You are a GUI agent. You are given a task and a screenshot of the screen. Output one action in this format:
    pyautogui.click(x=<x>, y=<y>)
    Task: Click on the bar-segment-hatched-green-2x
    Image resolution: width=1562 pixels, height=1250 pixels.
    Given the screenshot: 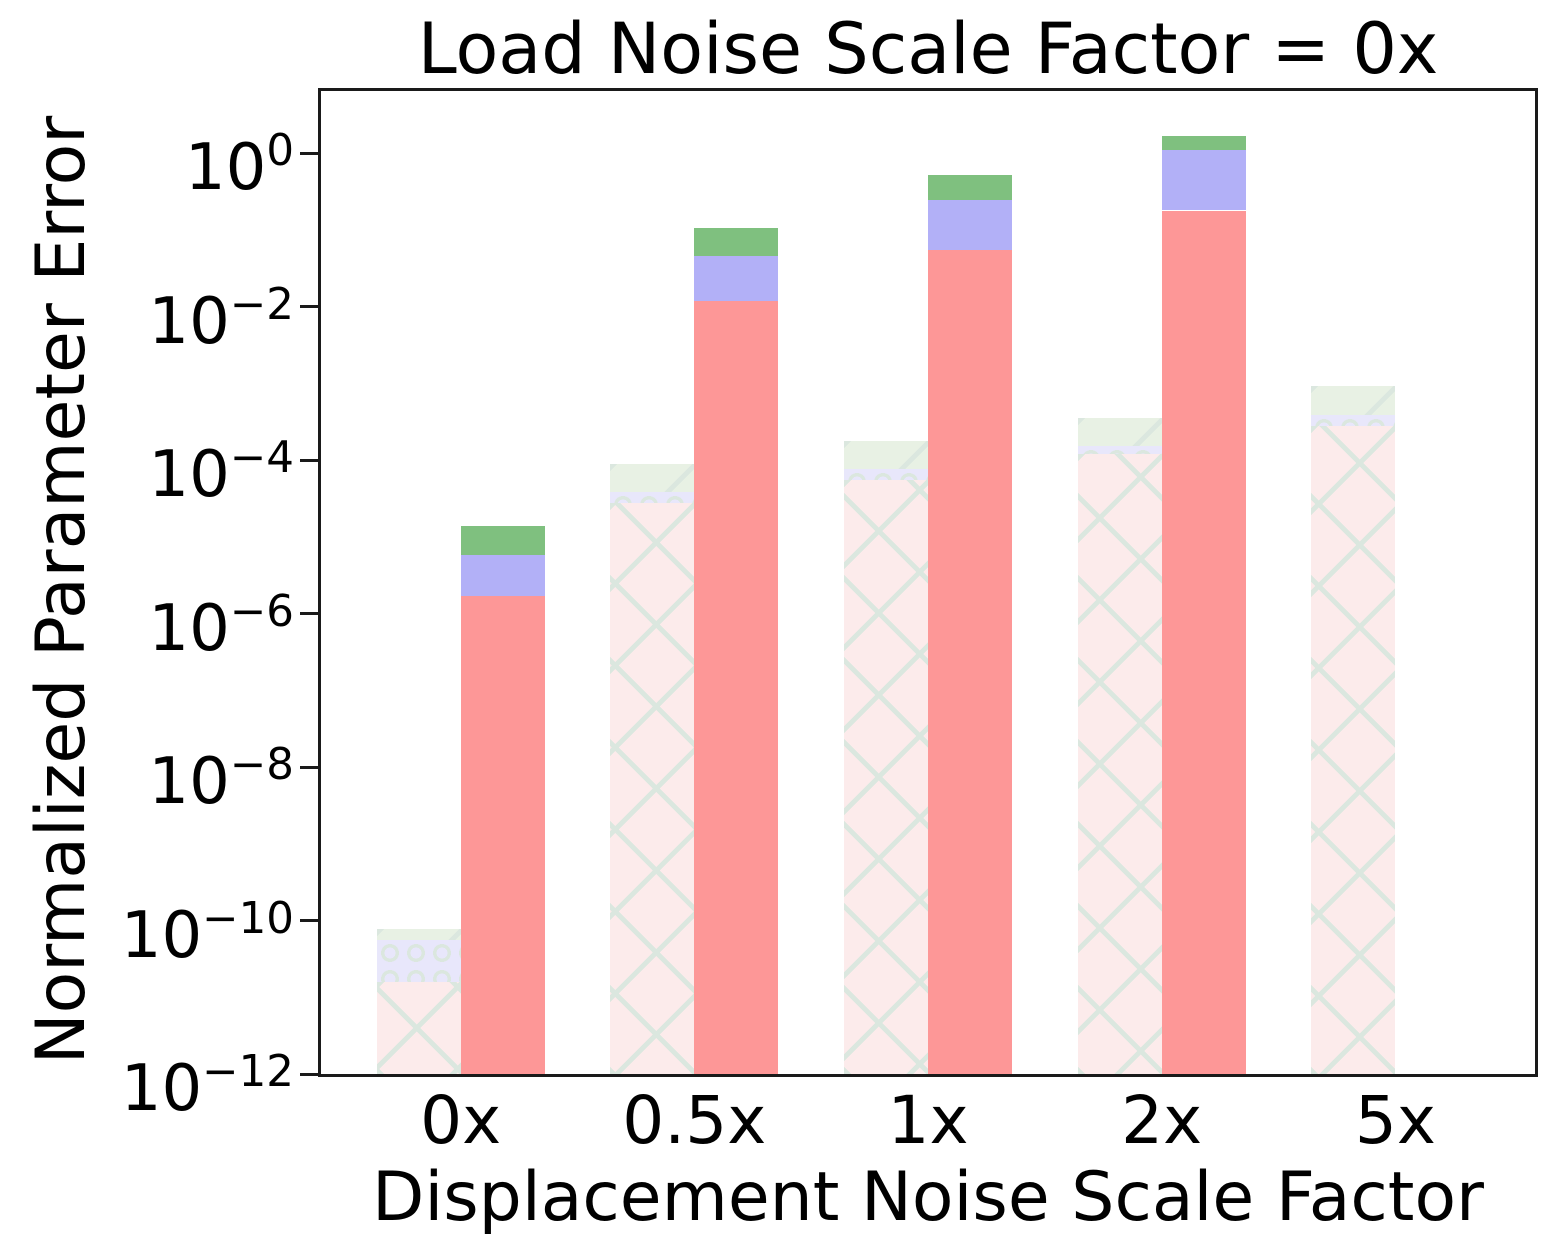 What is the action you would take?
    pyautogui.click(x=1119, y=431)
    